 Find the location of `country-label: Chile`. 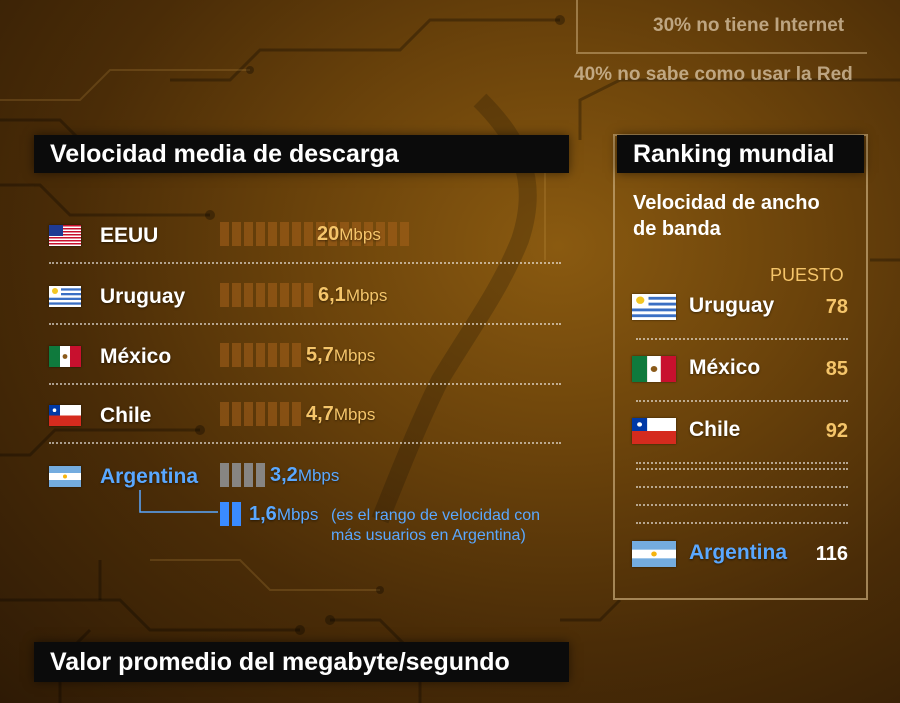

country-label: Chile is located at coordinates (126, 415).